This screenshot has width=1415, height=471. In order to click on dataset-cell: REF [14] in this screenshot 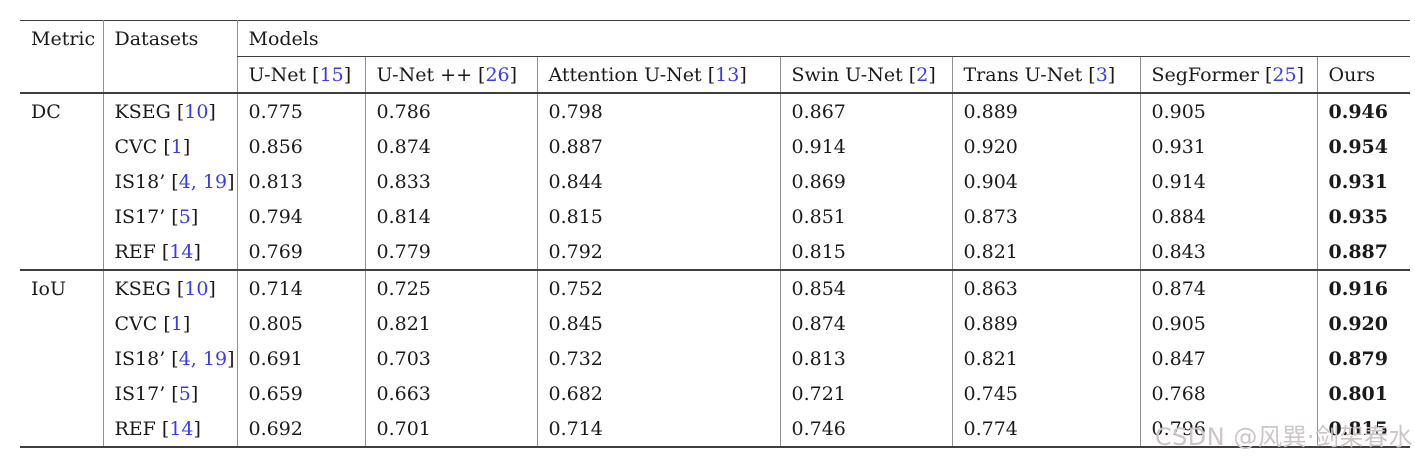, I will do `click(169, 429)`.